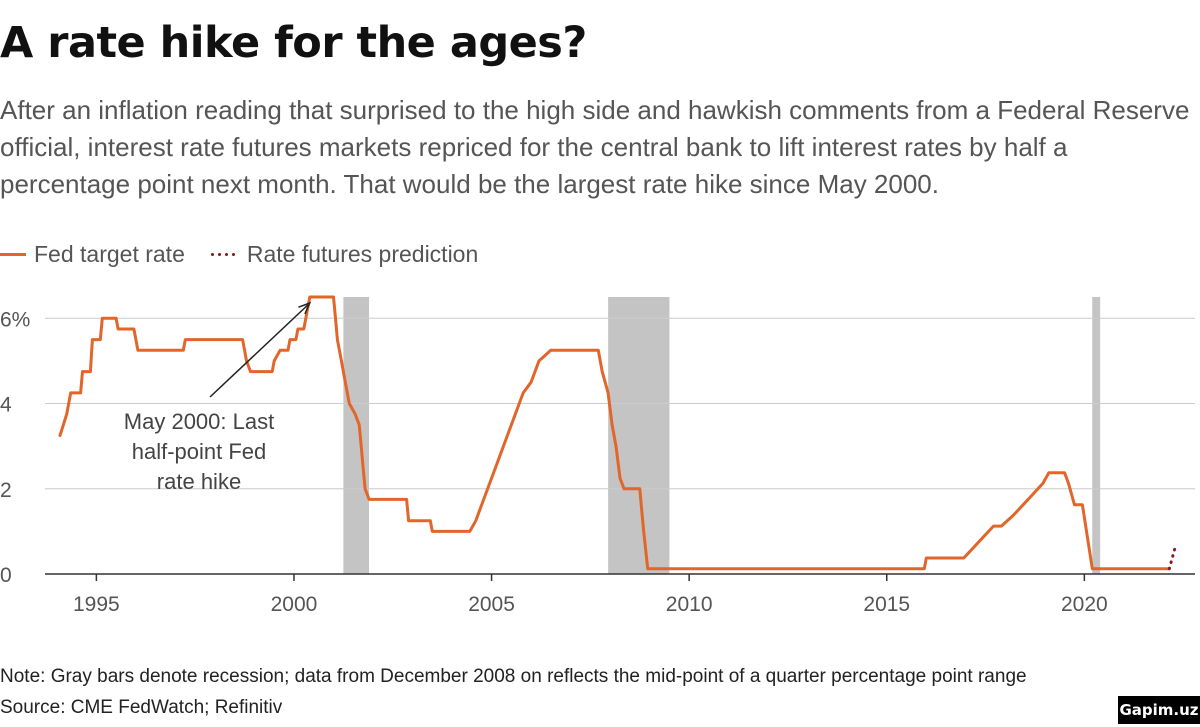 Image resolution: width=1200 pixels, height=727 pixels. I want to click on y-tick-label-2: 2, so click(6, 490).